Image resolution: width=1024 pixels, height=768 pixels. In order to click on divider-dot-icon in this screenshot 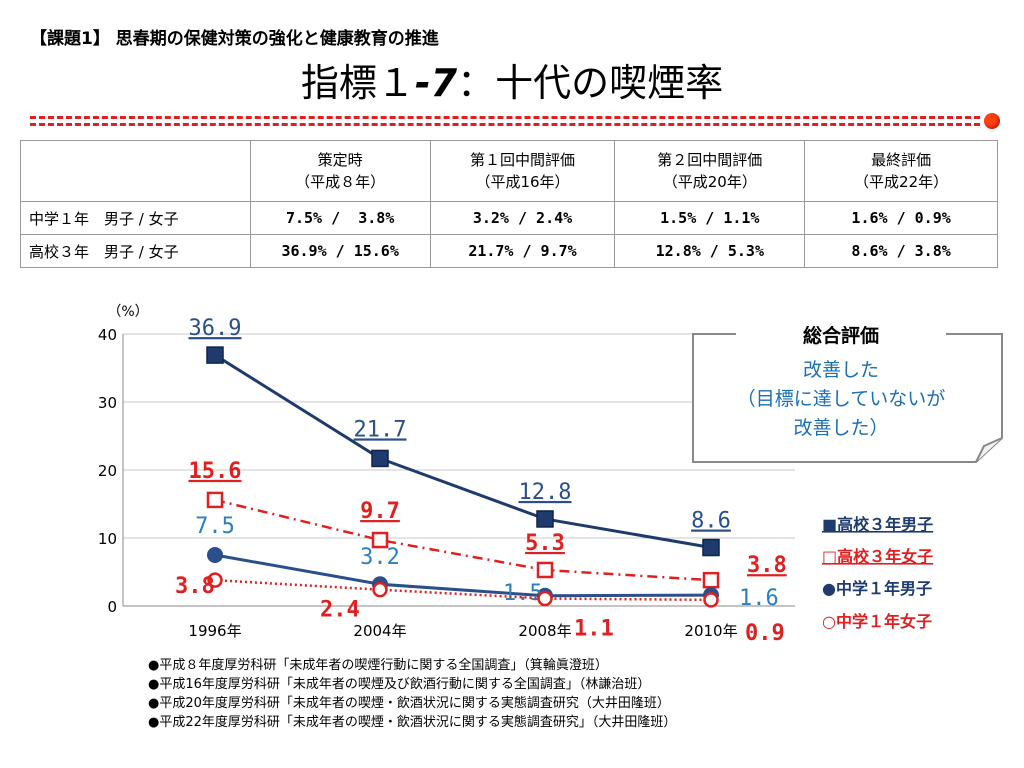, I will do `click(992, 121)`.